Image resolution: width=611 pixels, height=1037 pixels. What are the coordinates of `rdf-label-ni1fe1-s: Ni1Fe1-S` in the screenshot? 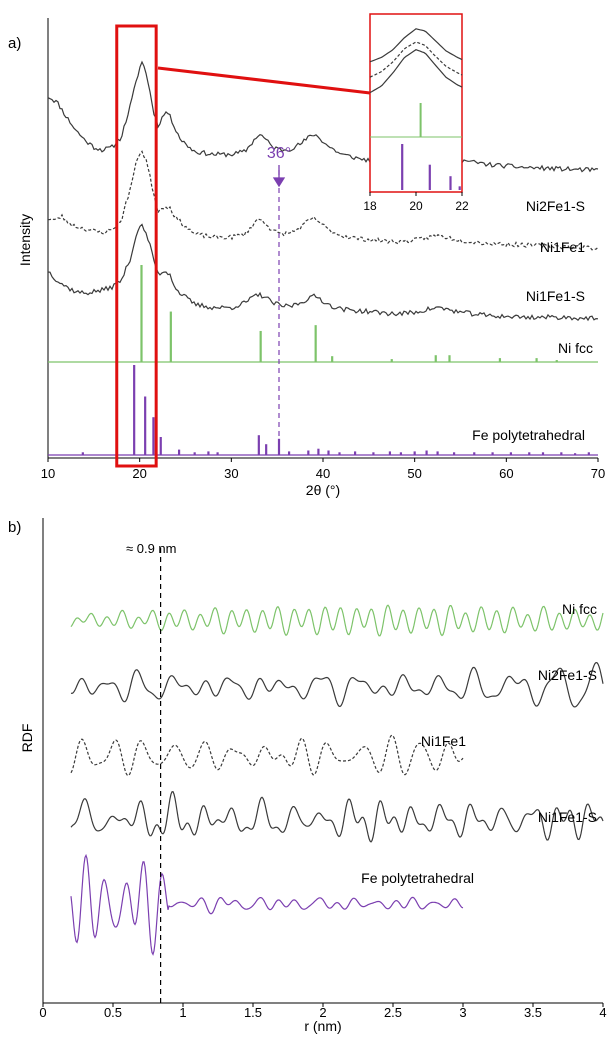 It's located at (567, 817).